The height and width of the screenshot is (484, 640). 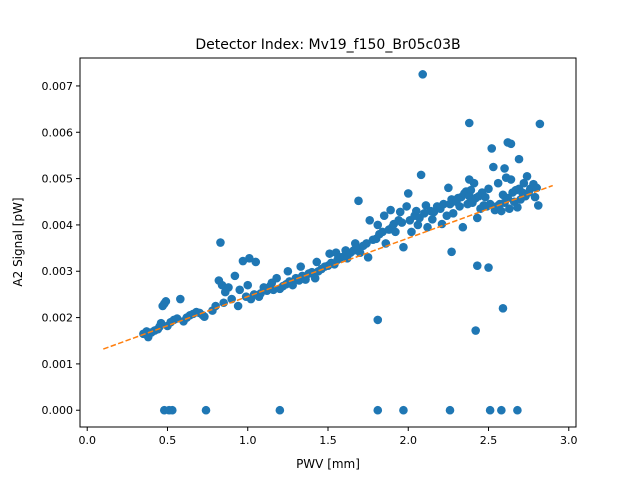 What do you see at coordinates (58, 225) in the screenshot?
I see `y-tick-label: 0.004` at bounding box center [58, 225].